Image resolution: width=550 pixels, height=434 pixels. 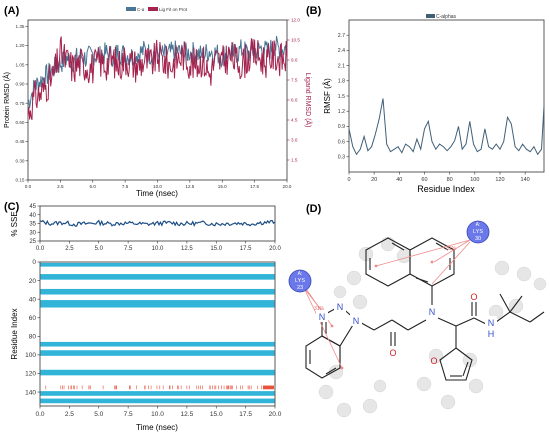 I want to click on y-tick-label: 120, so click(x=30, y=374).